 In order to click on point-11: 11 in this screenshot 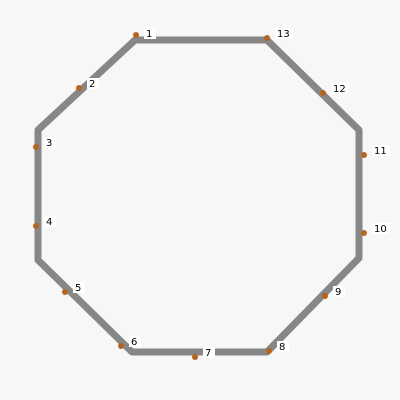, I will do `click(375, 151)`.